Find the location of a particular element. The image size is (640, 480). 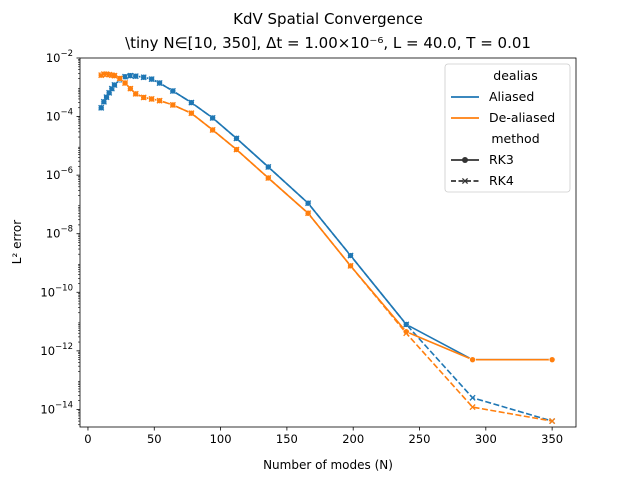

legend-entry-de-aliased-label: De-aliased is located at coordinates (522, 117).